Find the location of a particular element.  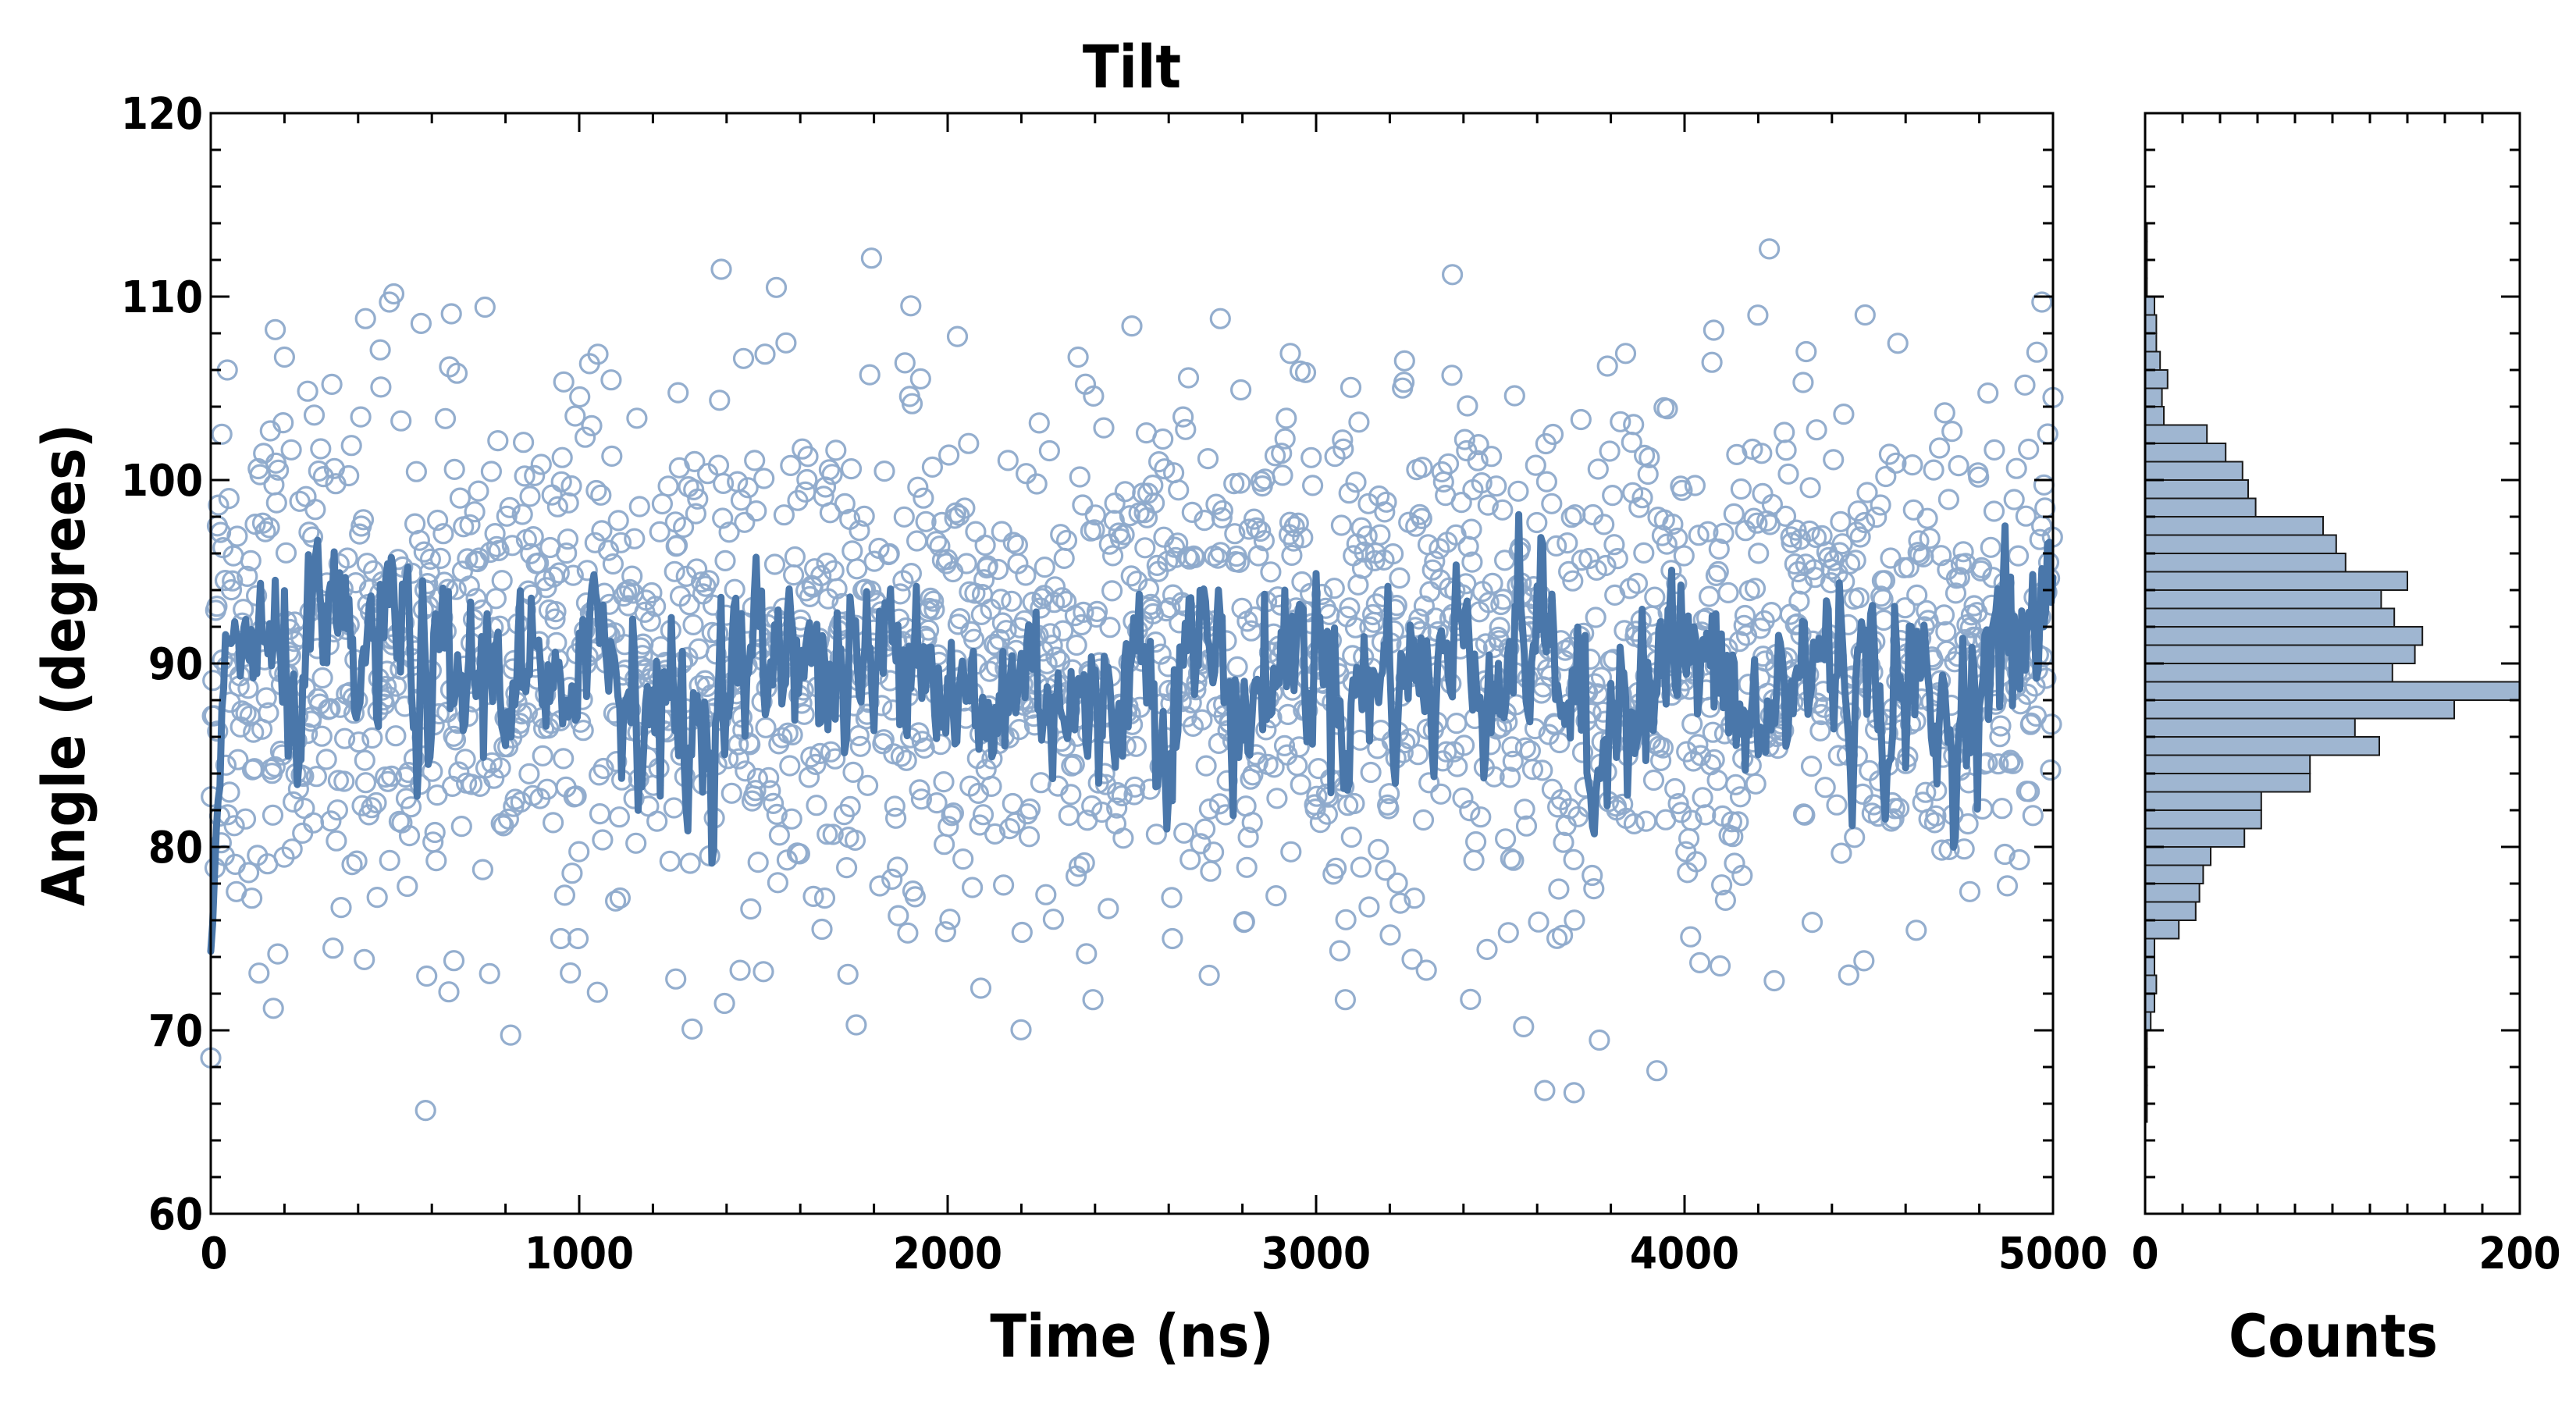

x-tick-label: 3000 is located at coordinates (1316, 1254).